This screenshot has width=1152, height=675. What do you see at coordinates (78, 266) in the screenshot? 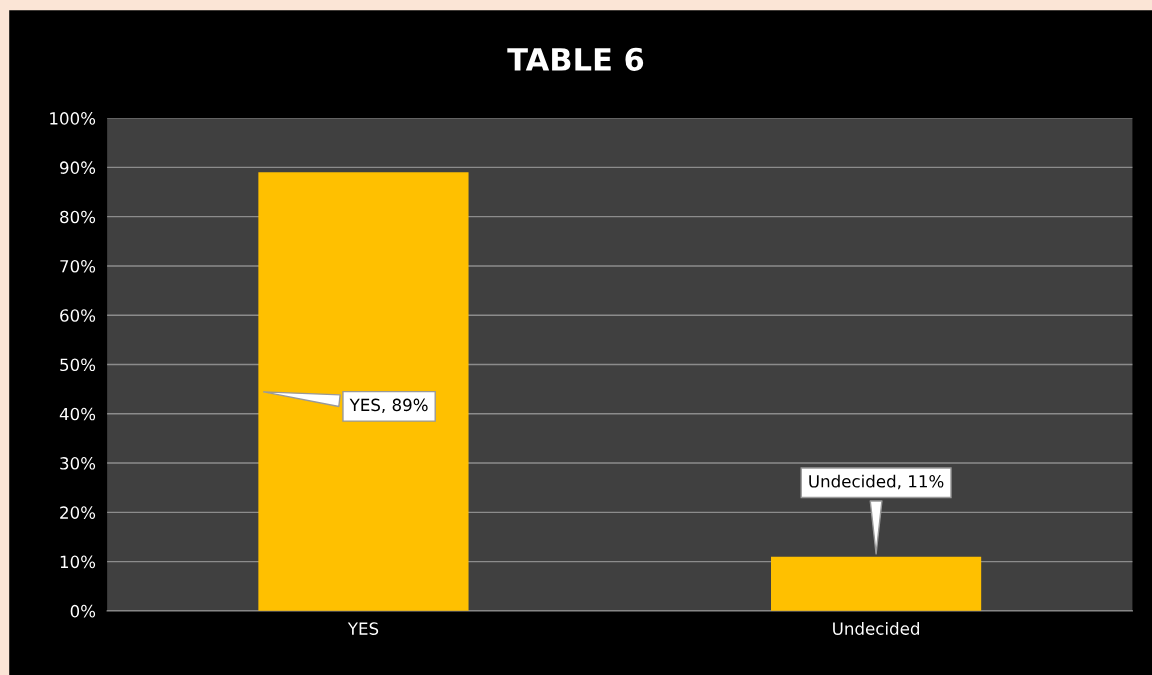
I see `y-tick-label: 70%` at bounding box center [78, 266].